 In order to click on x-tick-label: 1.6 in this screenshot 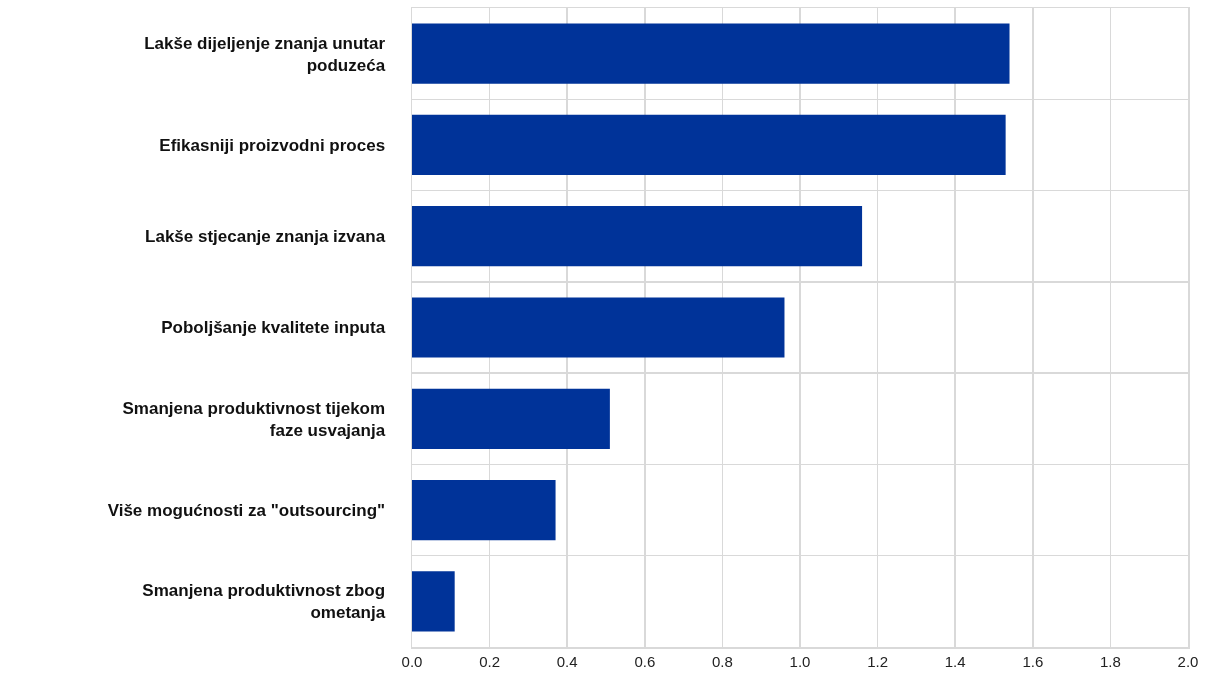, I will do `click(1033, 661)`.